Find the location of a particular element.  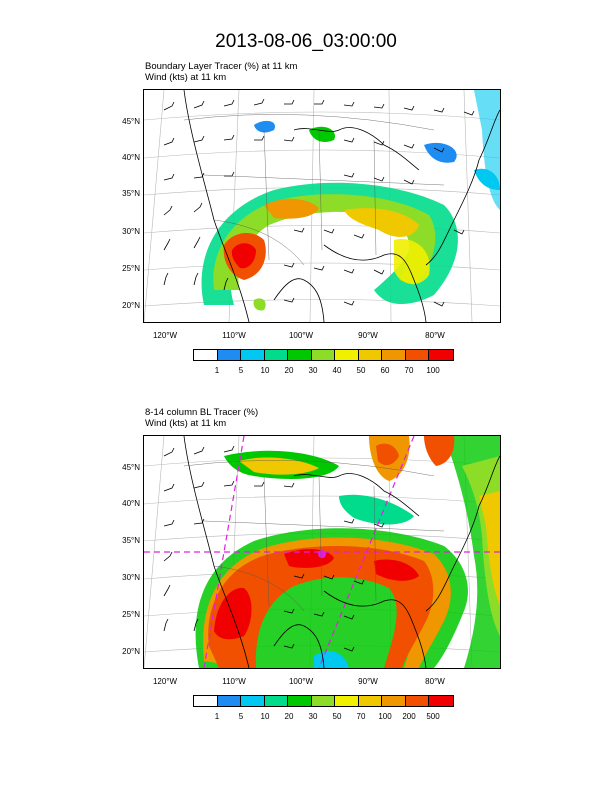

panel-1-lon-tick-120: 120°W is located at coordinates (165, 335).